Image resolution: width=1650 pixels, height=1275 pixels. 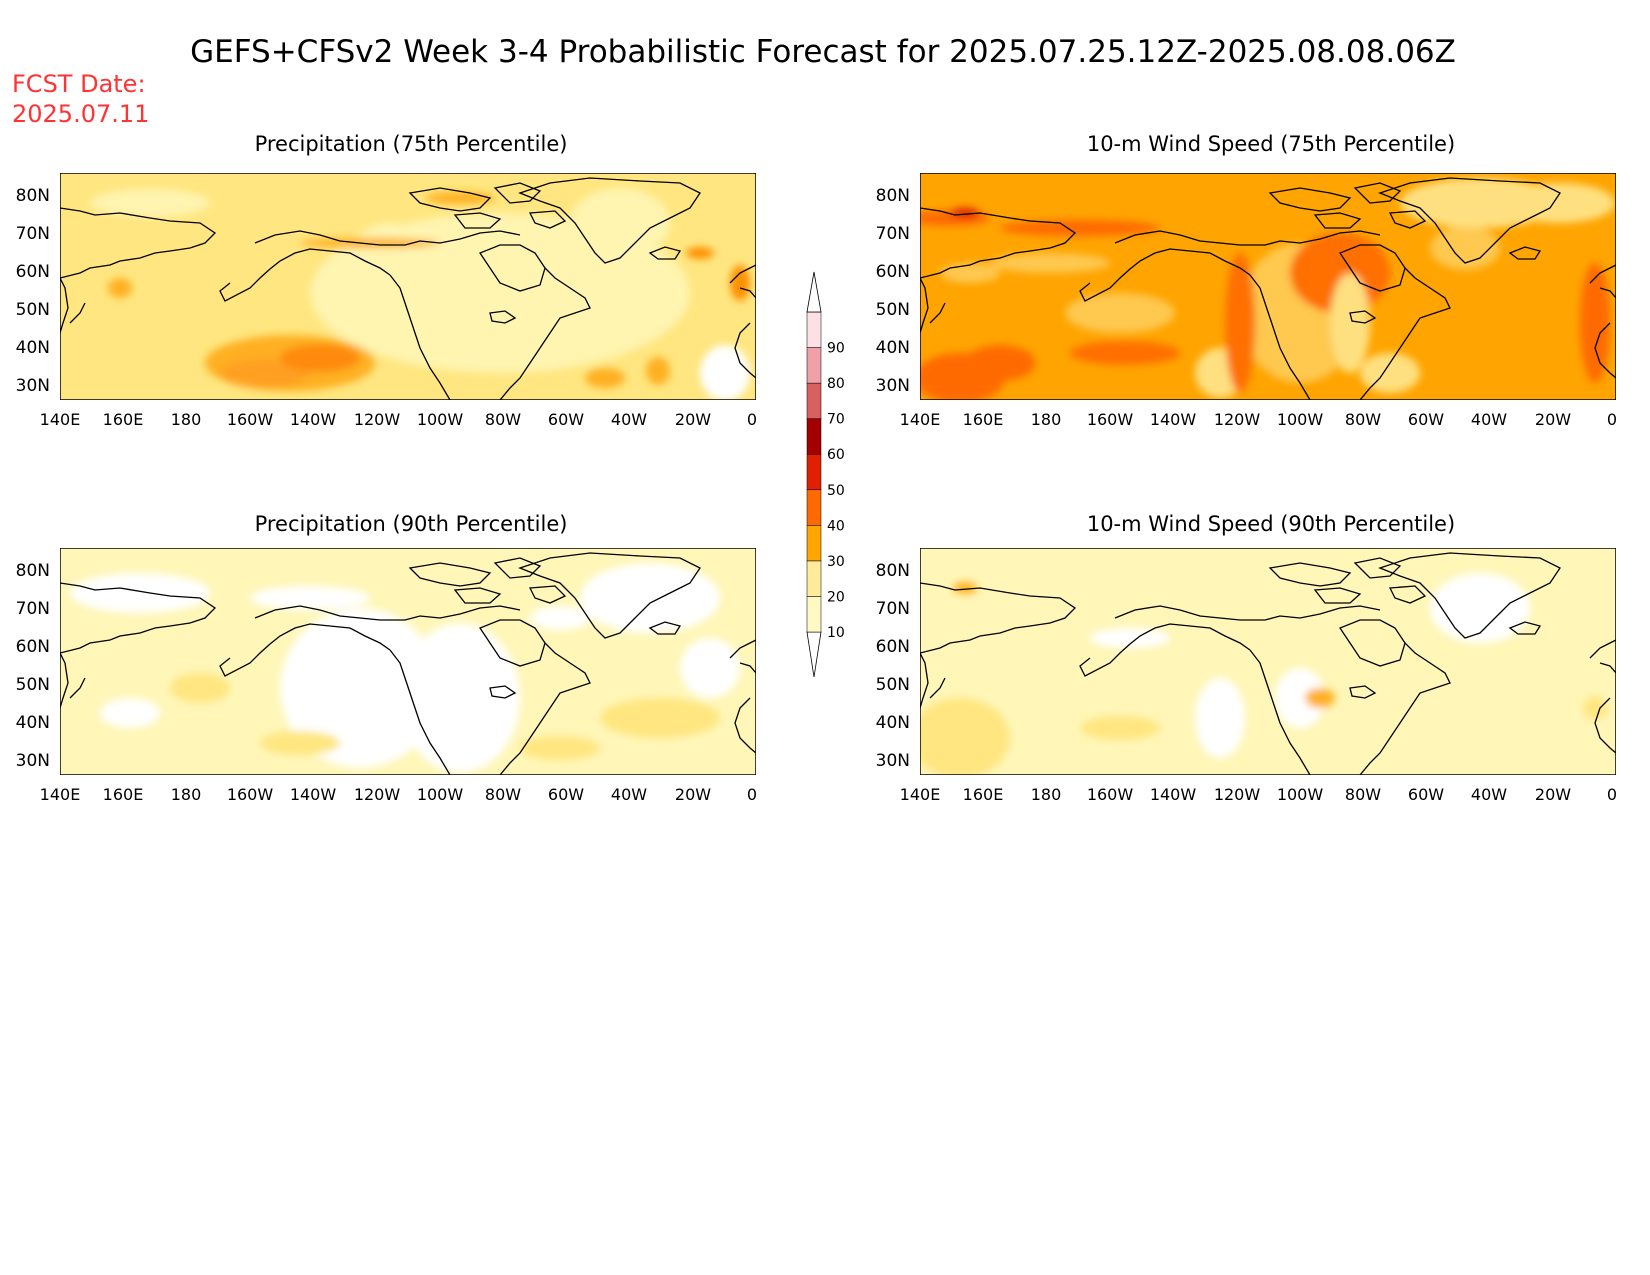 What do you see at coordinates (814, 654) in the screenshot?
I see `colorbar-min-arrow` at bounding box center [814, 654].